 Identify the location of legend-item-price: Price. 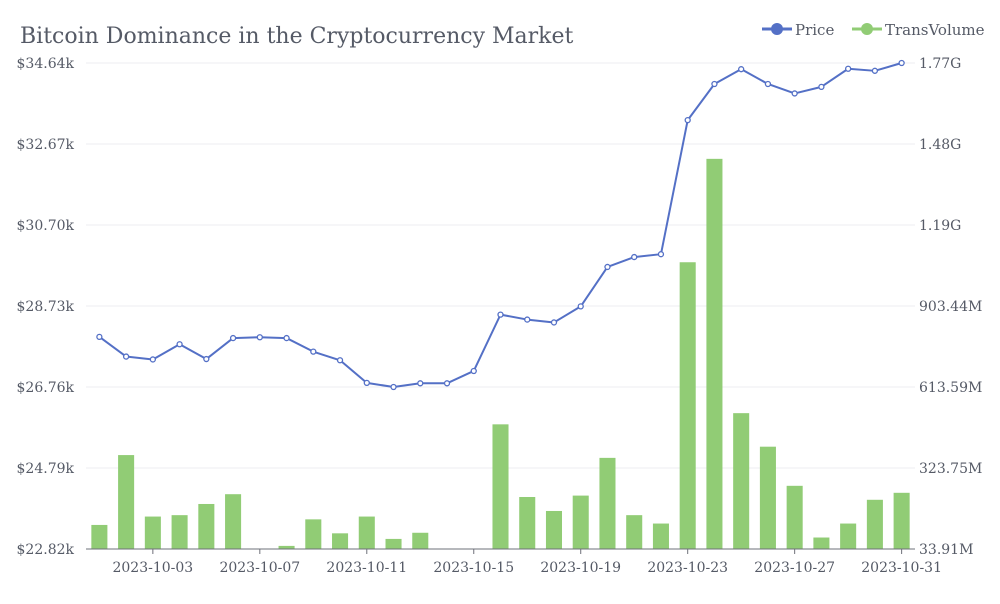
(798, 30).